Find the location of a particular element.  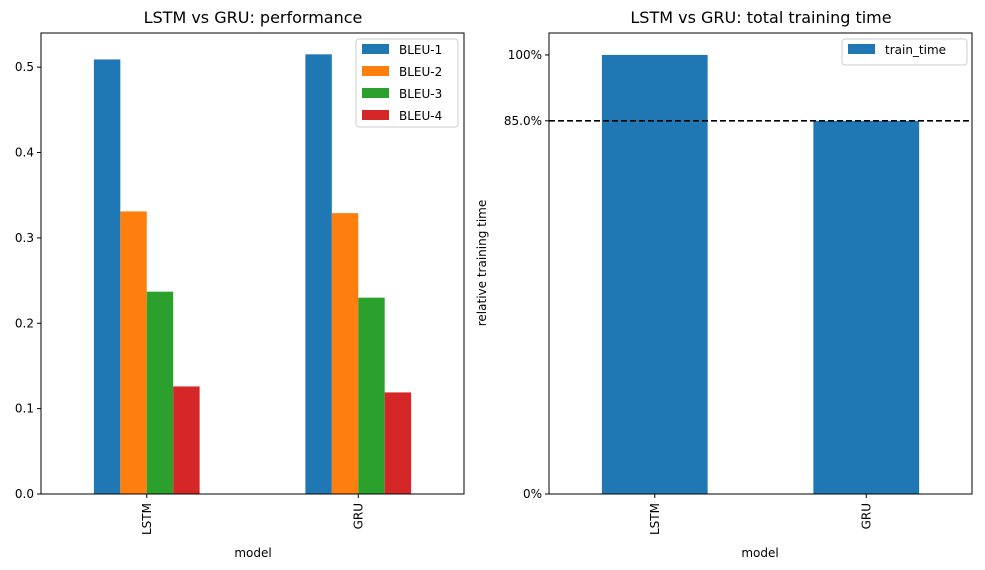

y-tick-label: 0.3 is located at coordinates (24, 238).